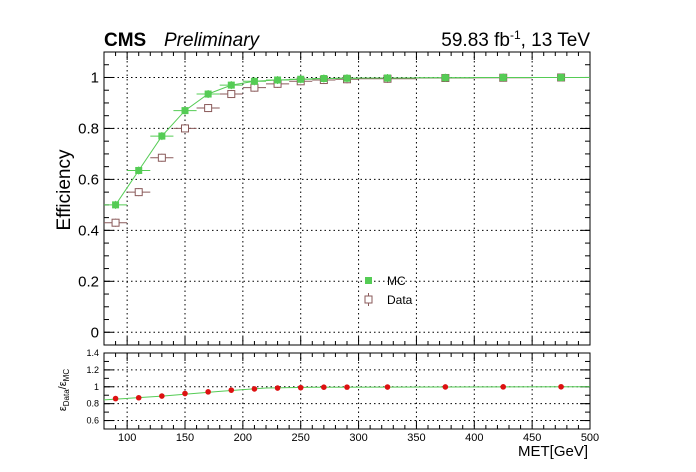  I want to click on legend: MC Data, so click(389, 290).